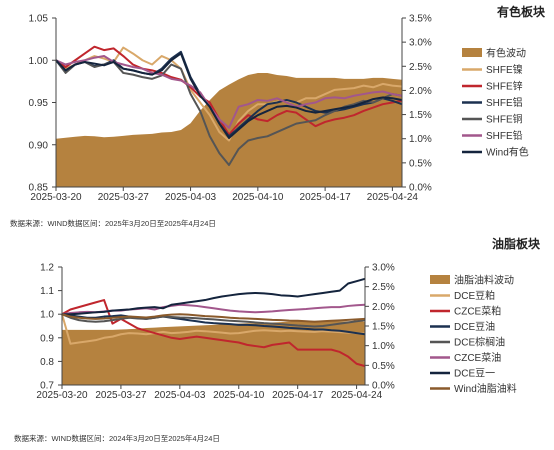  What do you see at coordinates (477, 311) in the screenshot?
I see `legend-label: CZCE菜粕` at bounding box center [477, 311].